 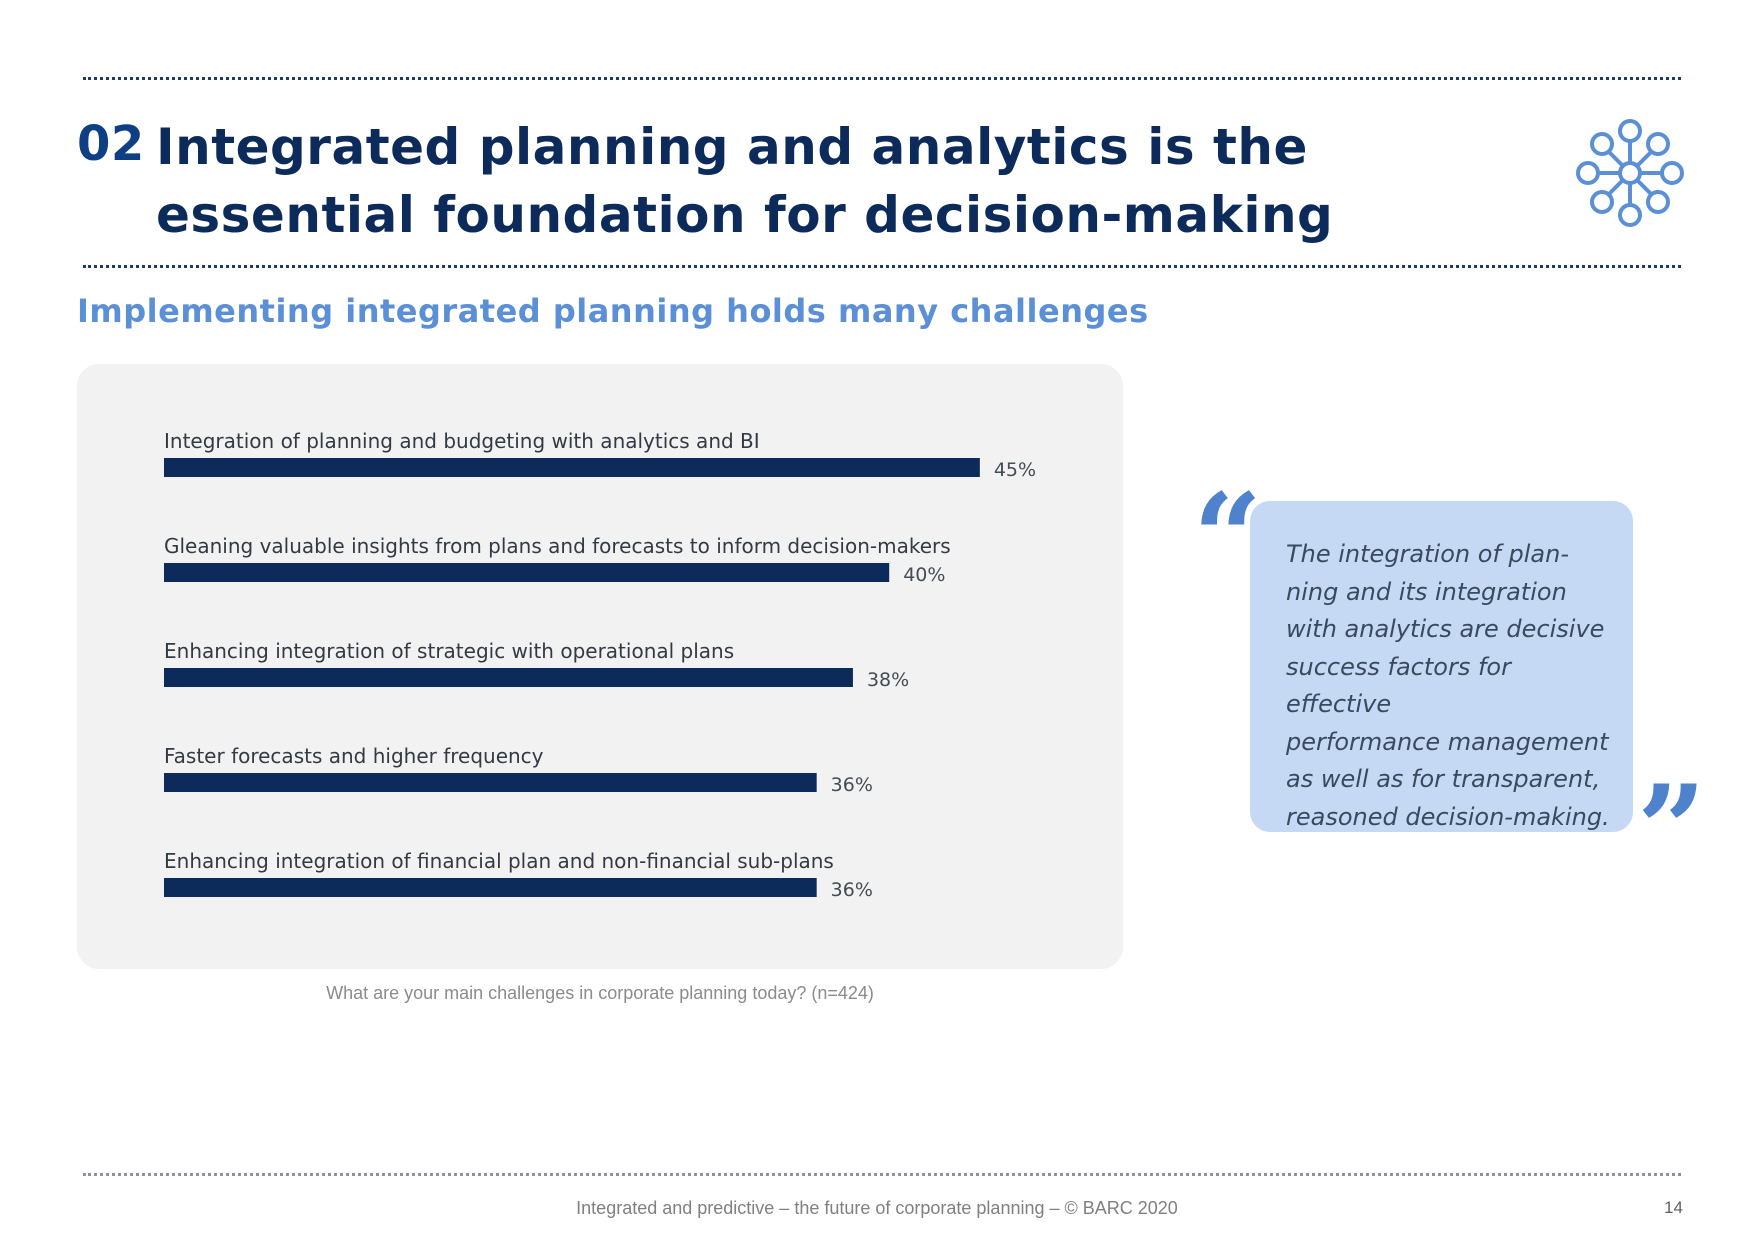 What do you see at coordinates (882, 266) in the screenshot?
I see `title-divider` at bounding box center [882, 266].